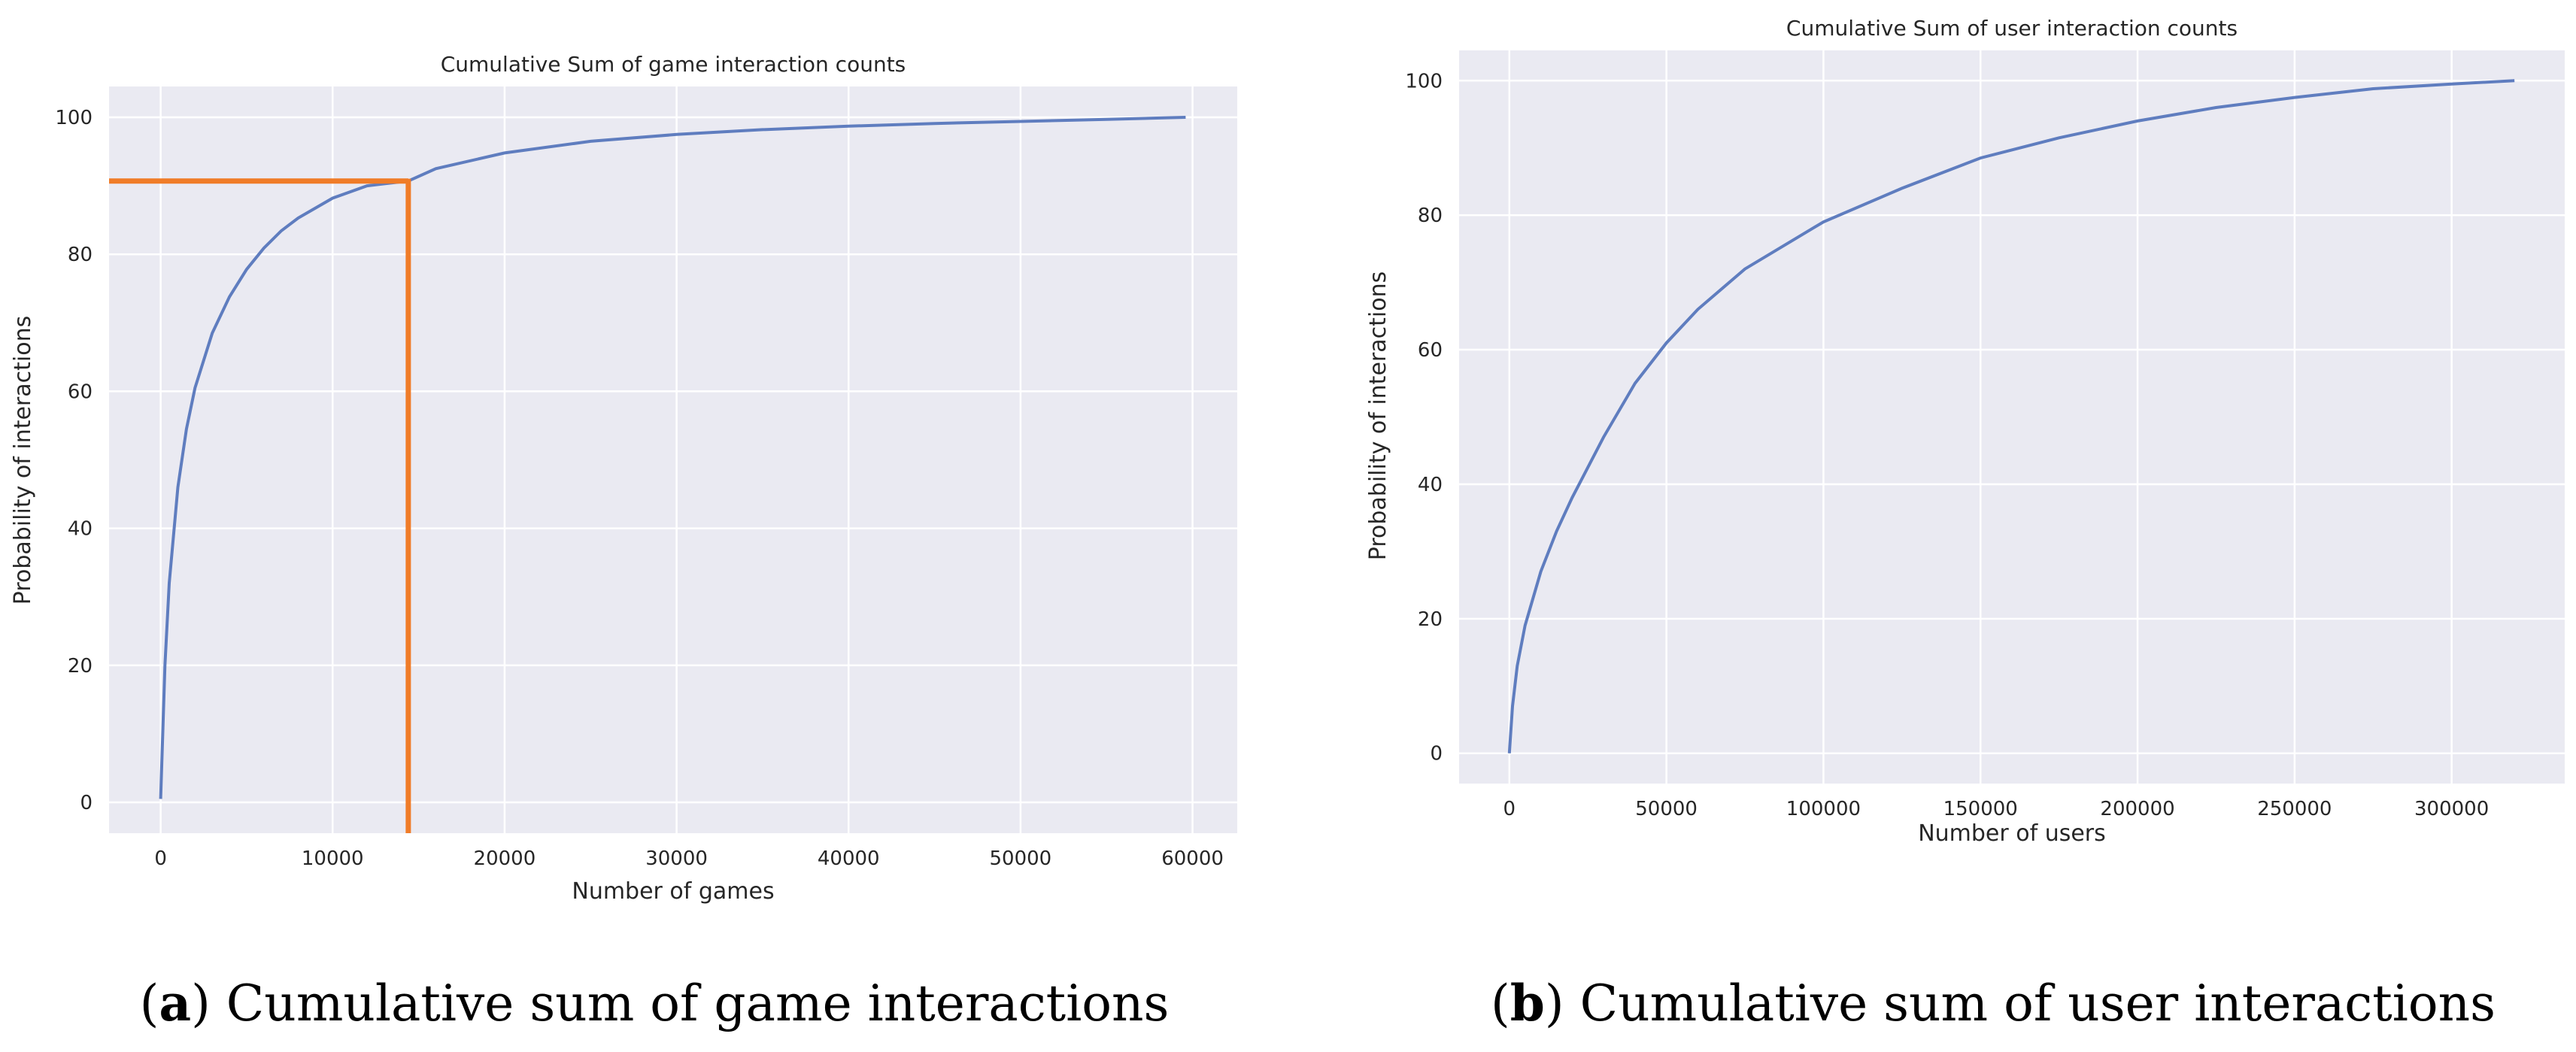 This screenshot has height=1052, width=2576. What do you see at coordinates (1430, 485) in the screenshot?
I see `chart-b-ytick-label: 40` at bounding box center [1430, 485].